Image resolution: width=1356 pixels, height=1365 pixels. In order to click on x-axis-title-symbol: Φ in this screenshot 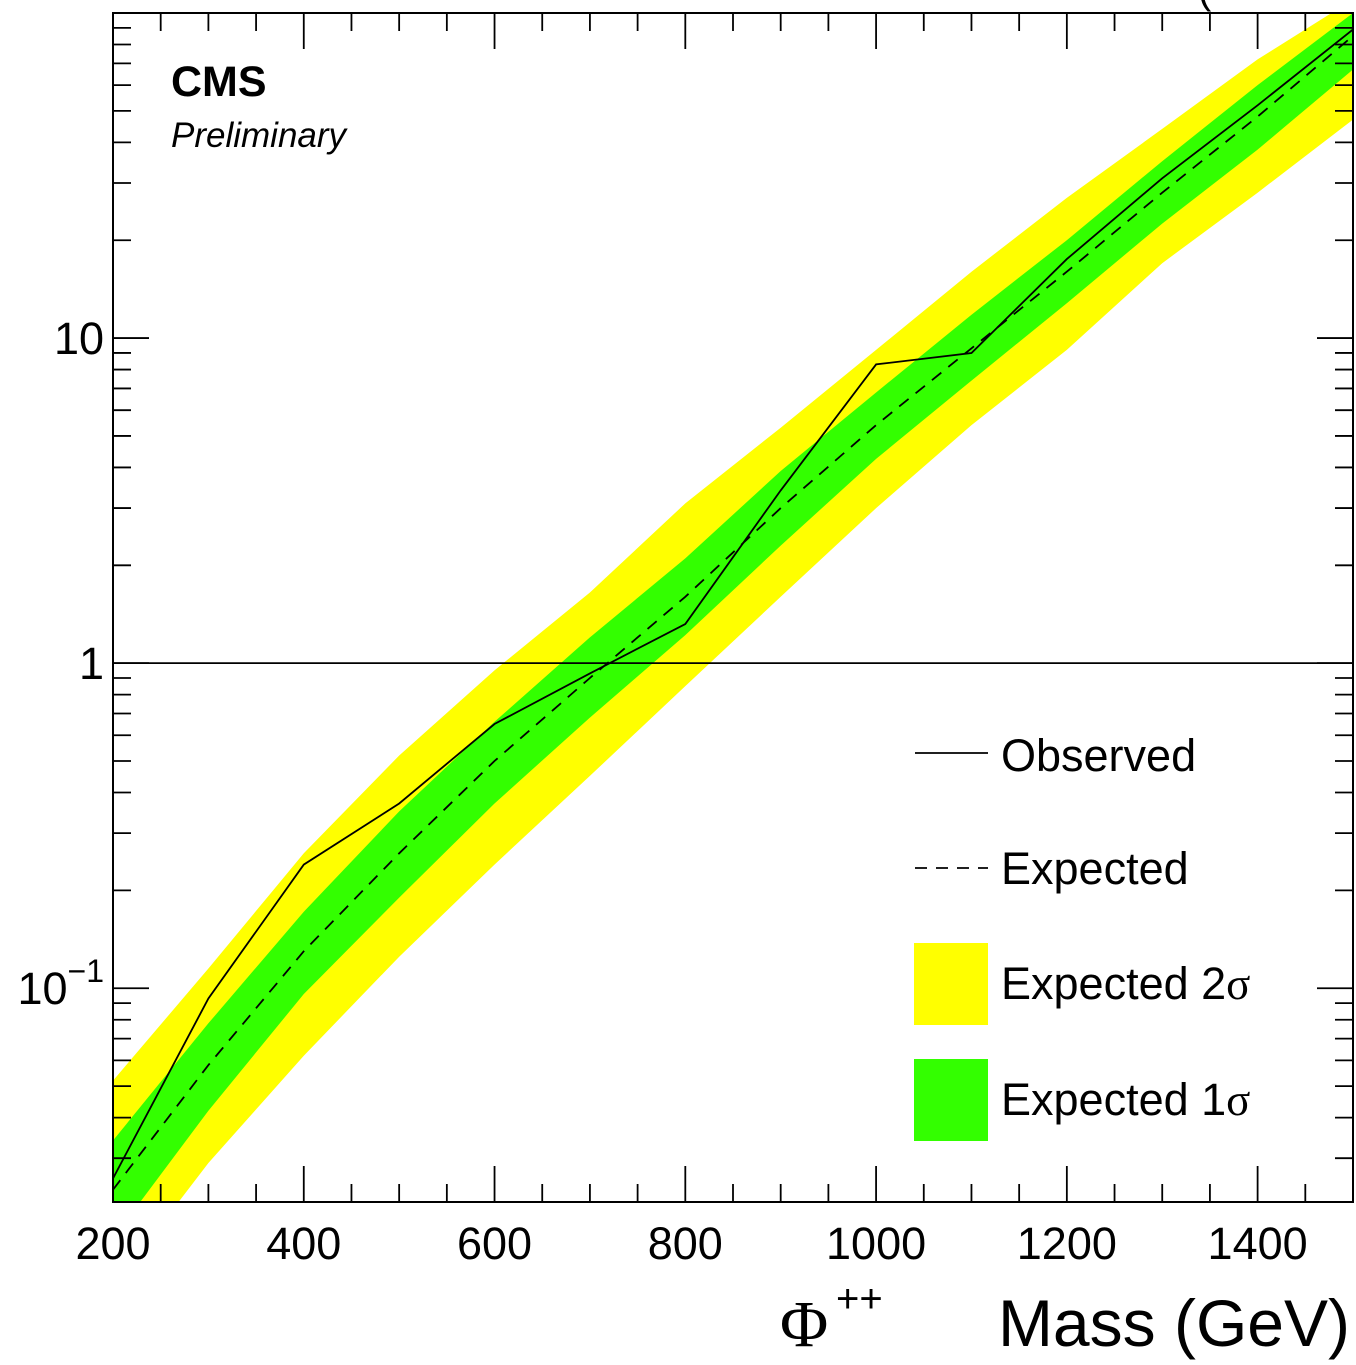, I will do `click(804, 1324)`.